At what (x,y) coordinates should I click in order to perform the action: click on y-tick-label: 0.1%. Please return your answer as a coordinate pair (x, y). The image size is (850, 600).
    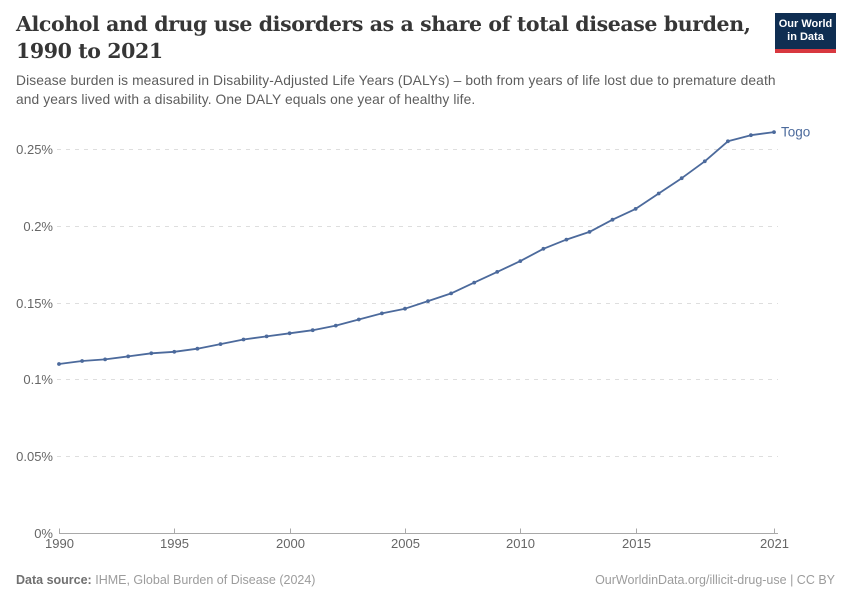
    Looking at the image, I should click on (38, 379).